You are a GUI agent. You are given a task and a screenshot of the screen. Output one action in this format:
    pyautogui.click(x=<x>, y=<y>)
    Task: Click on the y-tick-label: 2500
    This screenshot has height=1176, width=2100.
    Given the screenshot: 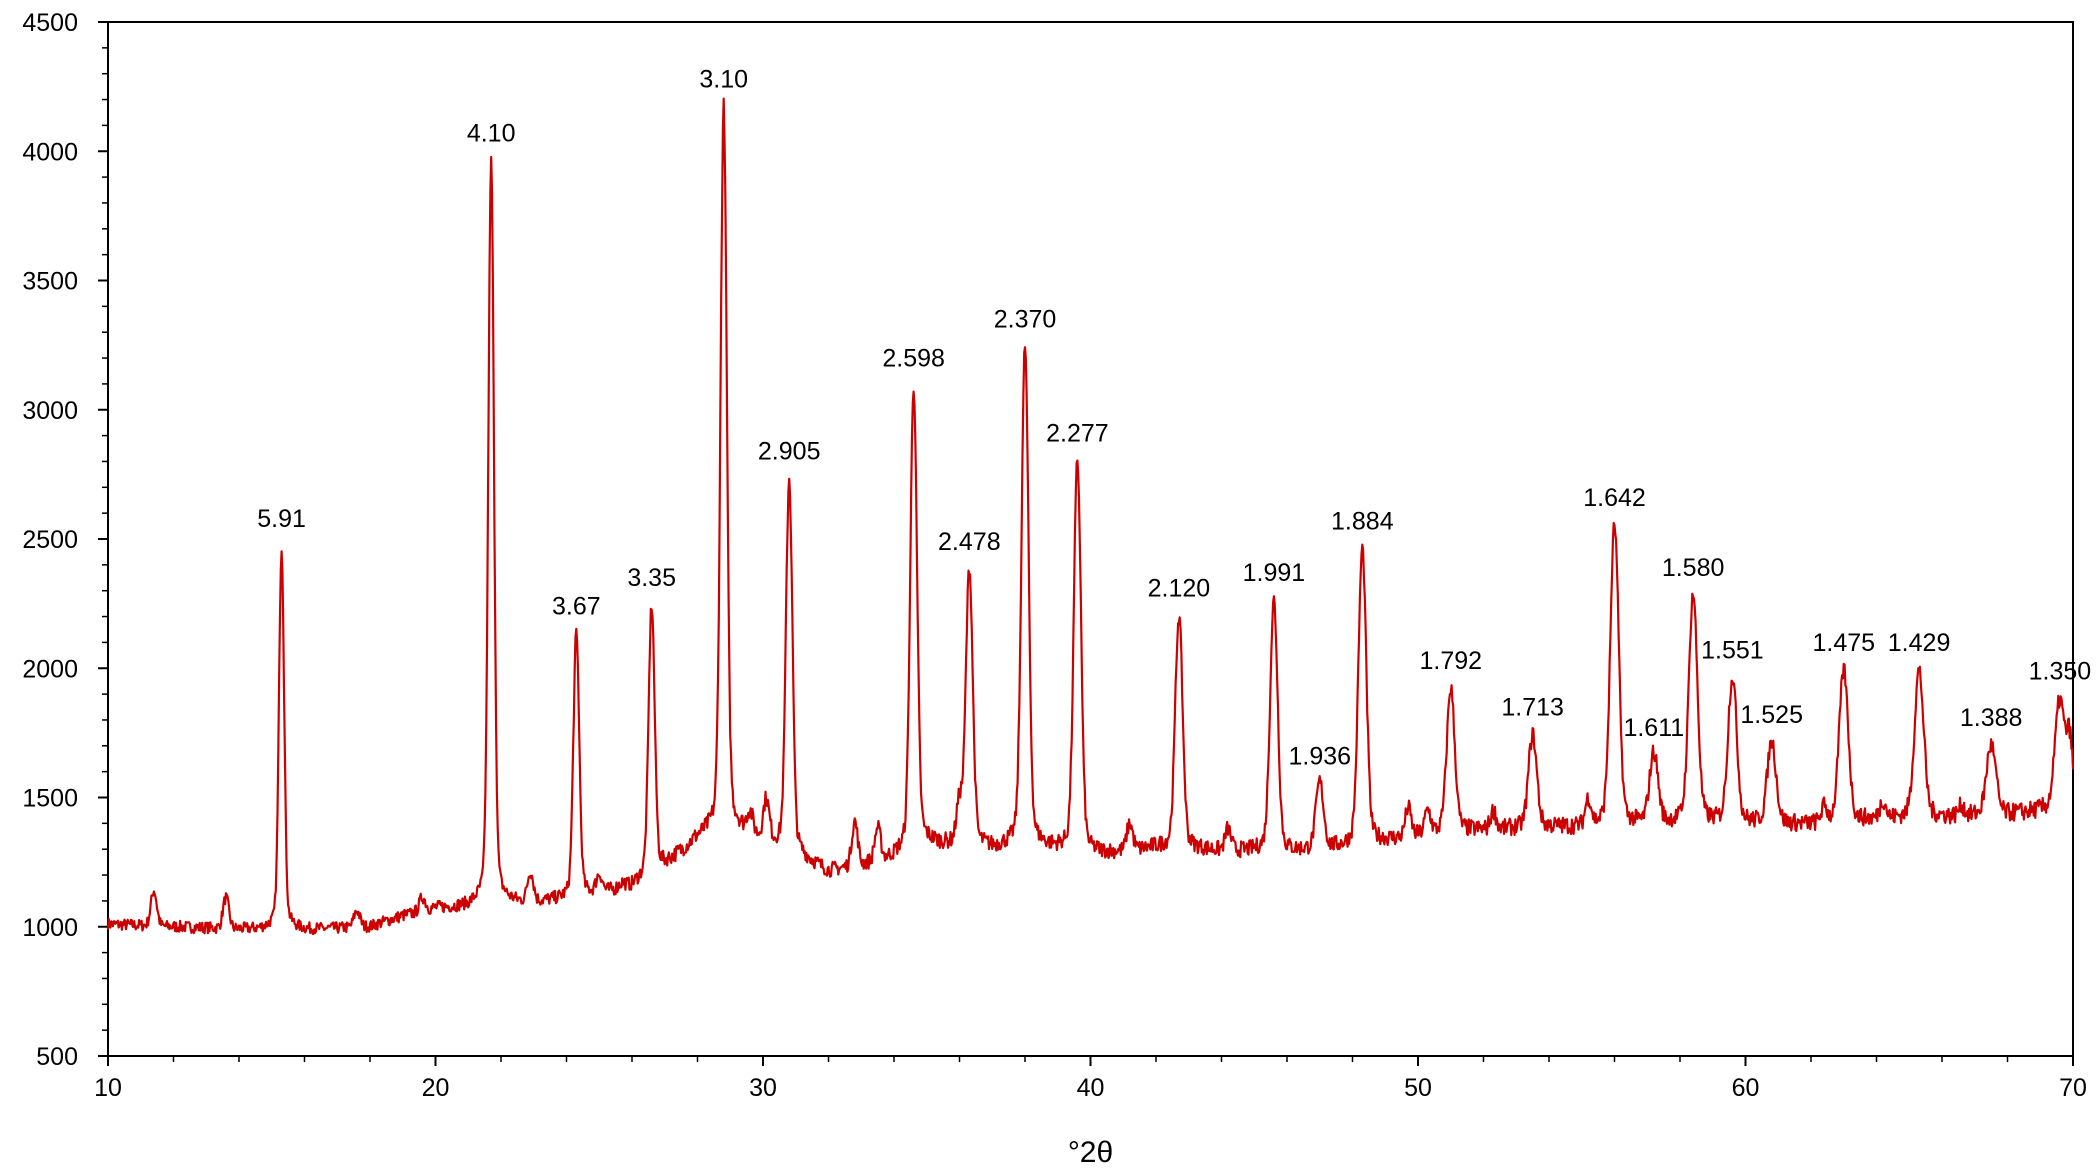 What is the action you would take?
    pyautogui.click(x=50, y=540)
    